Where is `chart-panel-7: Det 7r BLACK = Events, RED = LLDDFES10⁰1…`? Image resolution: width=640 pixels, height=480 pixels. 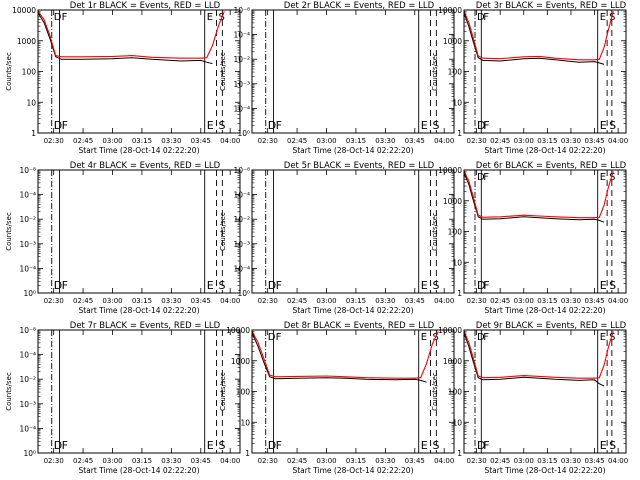 chart-panel-7: Det 7r BLACK = Events, RED = LLDDFES10⁰1… is located at coordinates (123, 398).